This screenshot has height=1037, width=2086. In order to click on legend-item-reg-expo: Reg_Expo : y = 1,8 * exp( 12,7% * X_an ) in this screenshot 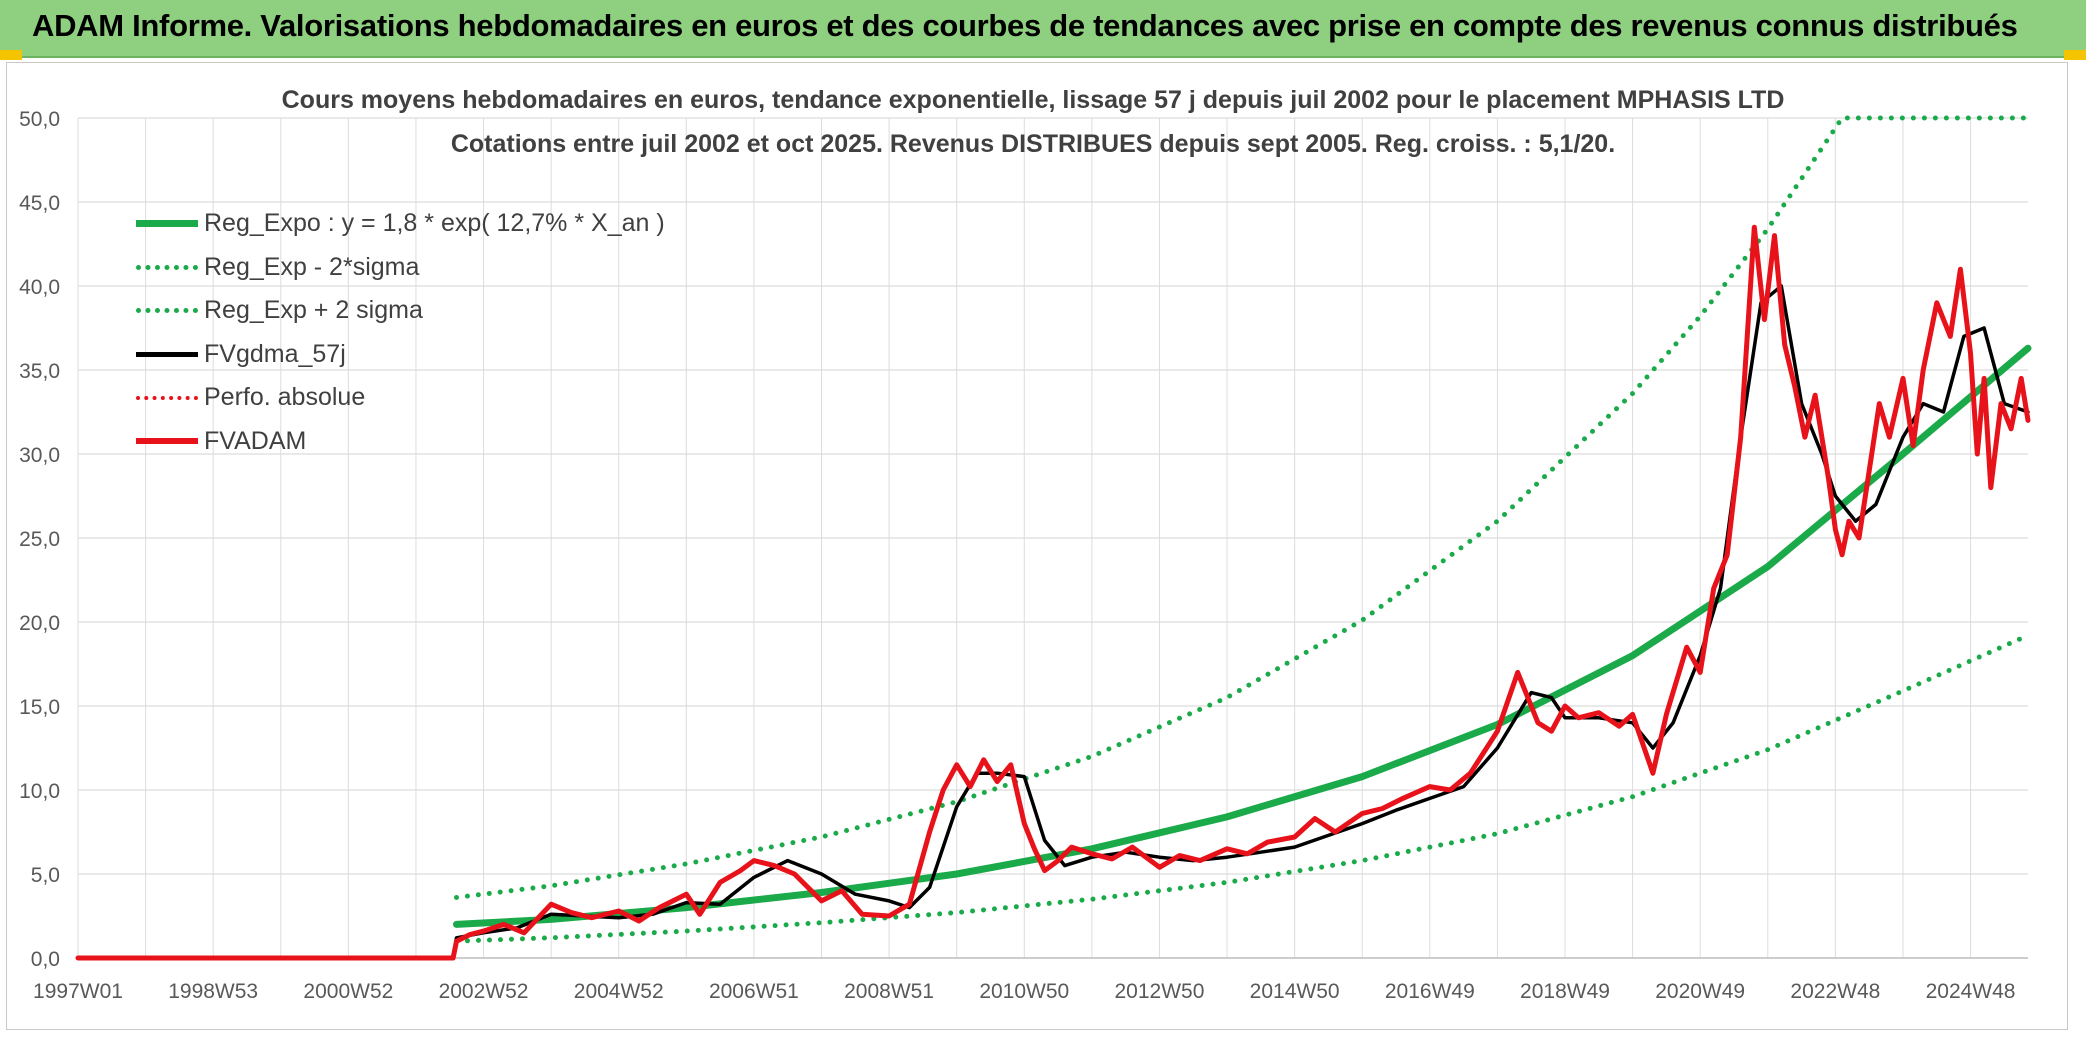, I will do `click(400, 224)`.